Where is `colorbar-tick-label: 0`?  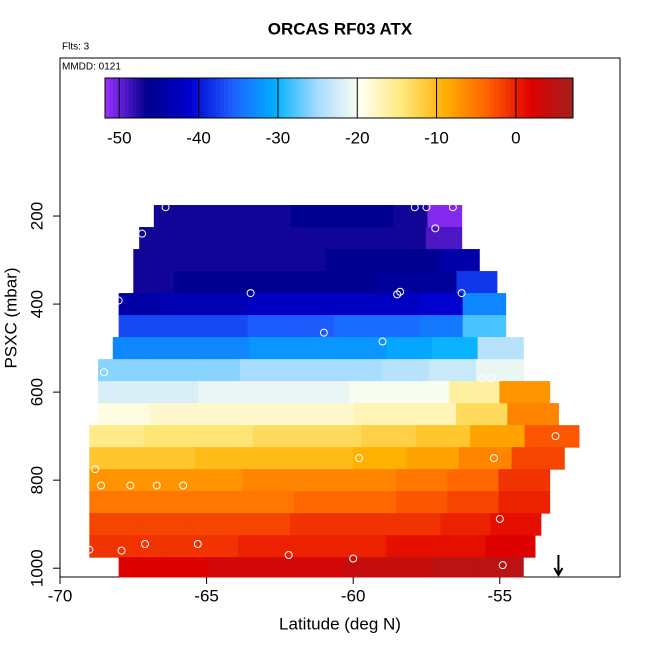 colorbar-tick-label: 0 is located at coordinates (515, 137).